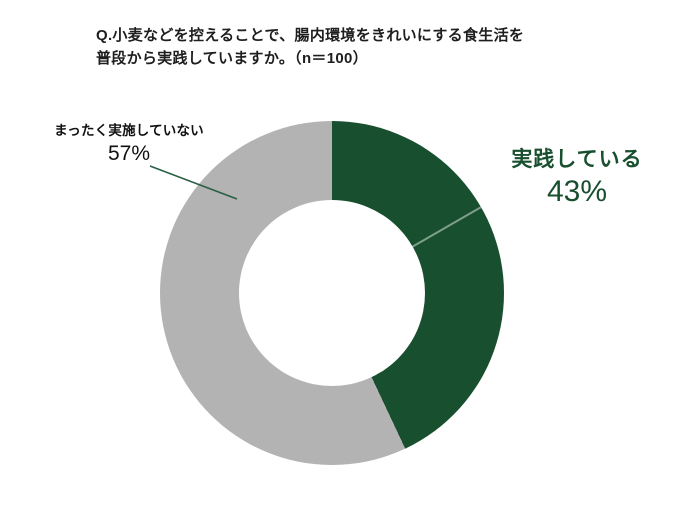  What do you see at coordinates (129, 130) in the screenshot?
I see `left-annotation-label: まったく実施していない` at bounding box center [129, 130].